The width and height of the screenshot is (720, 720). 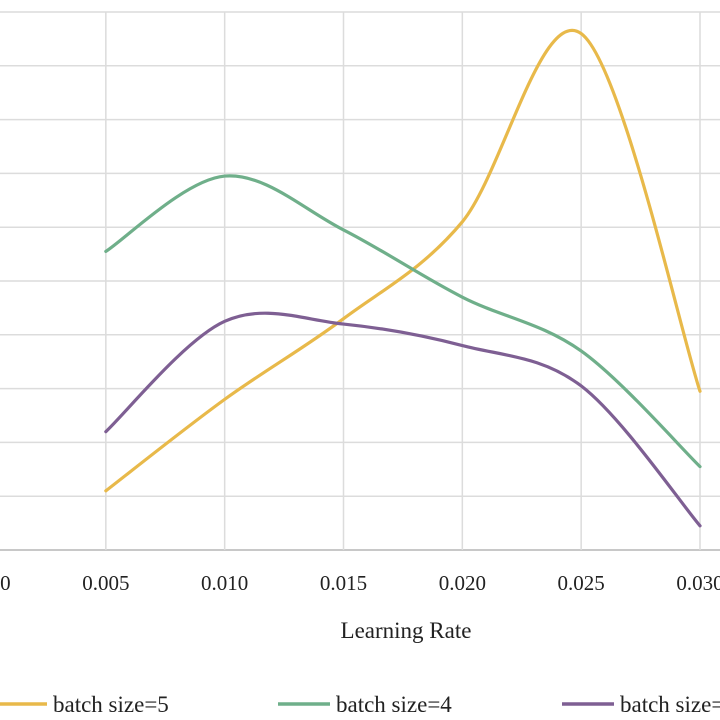 What do you see at coordinates (105, 583) in the screenshot?
I see `x-tick-label: 0.005` at bounding box center [105, 583].